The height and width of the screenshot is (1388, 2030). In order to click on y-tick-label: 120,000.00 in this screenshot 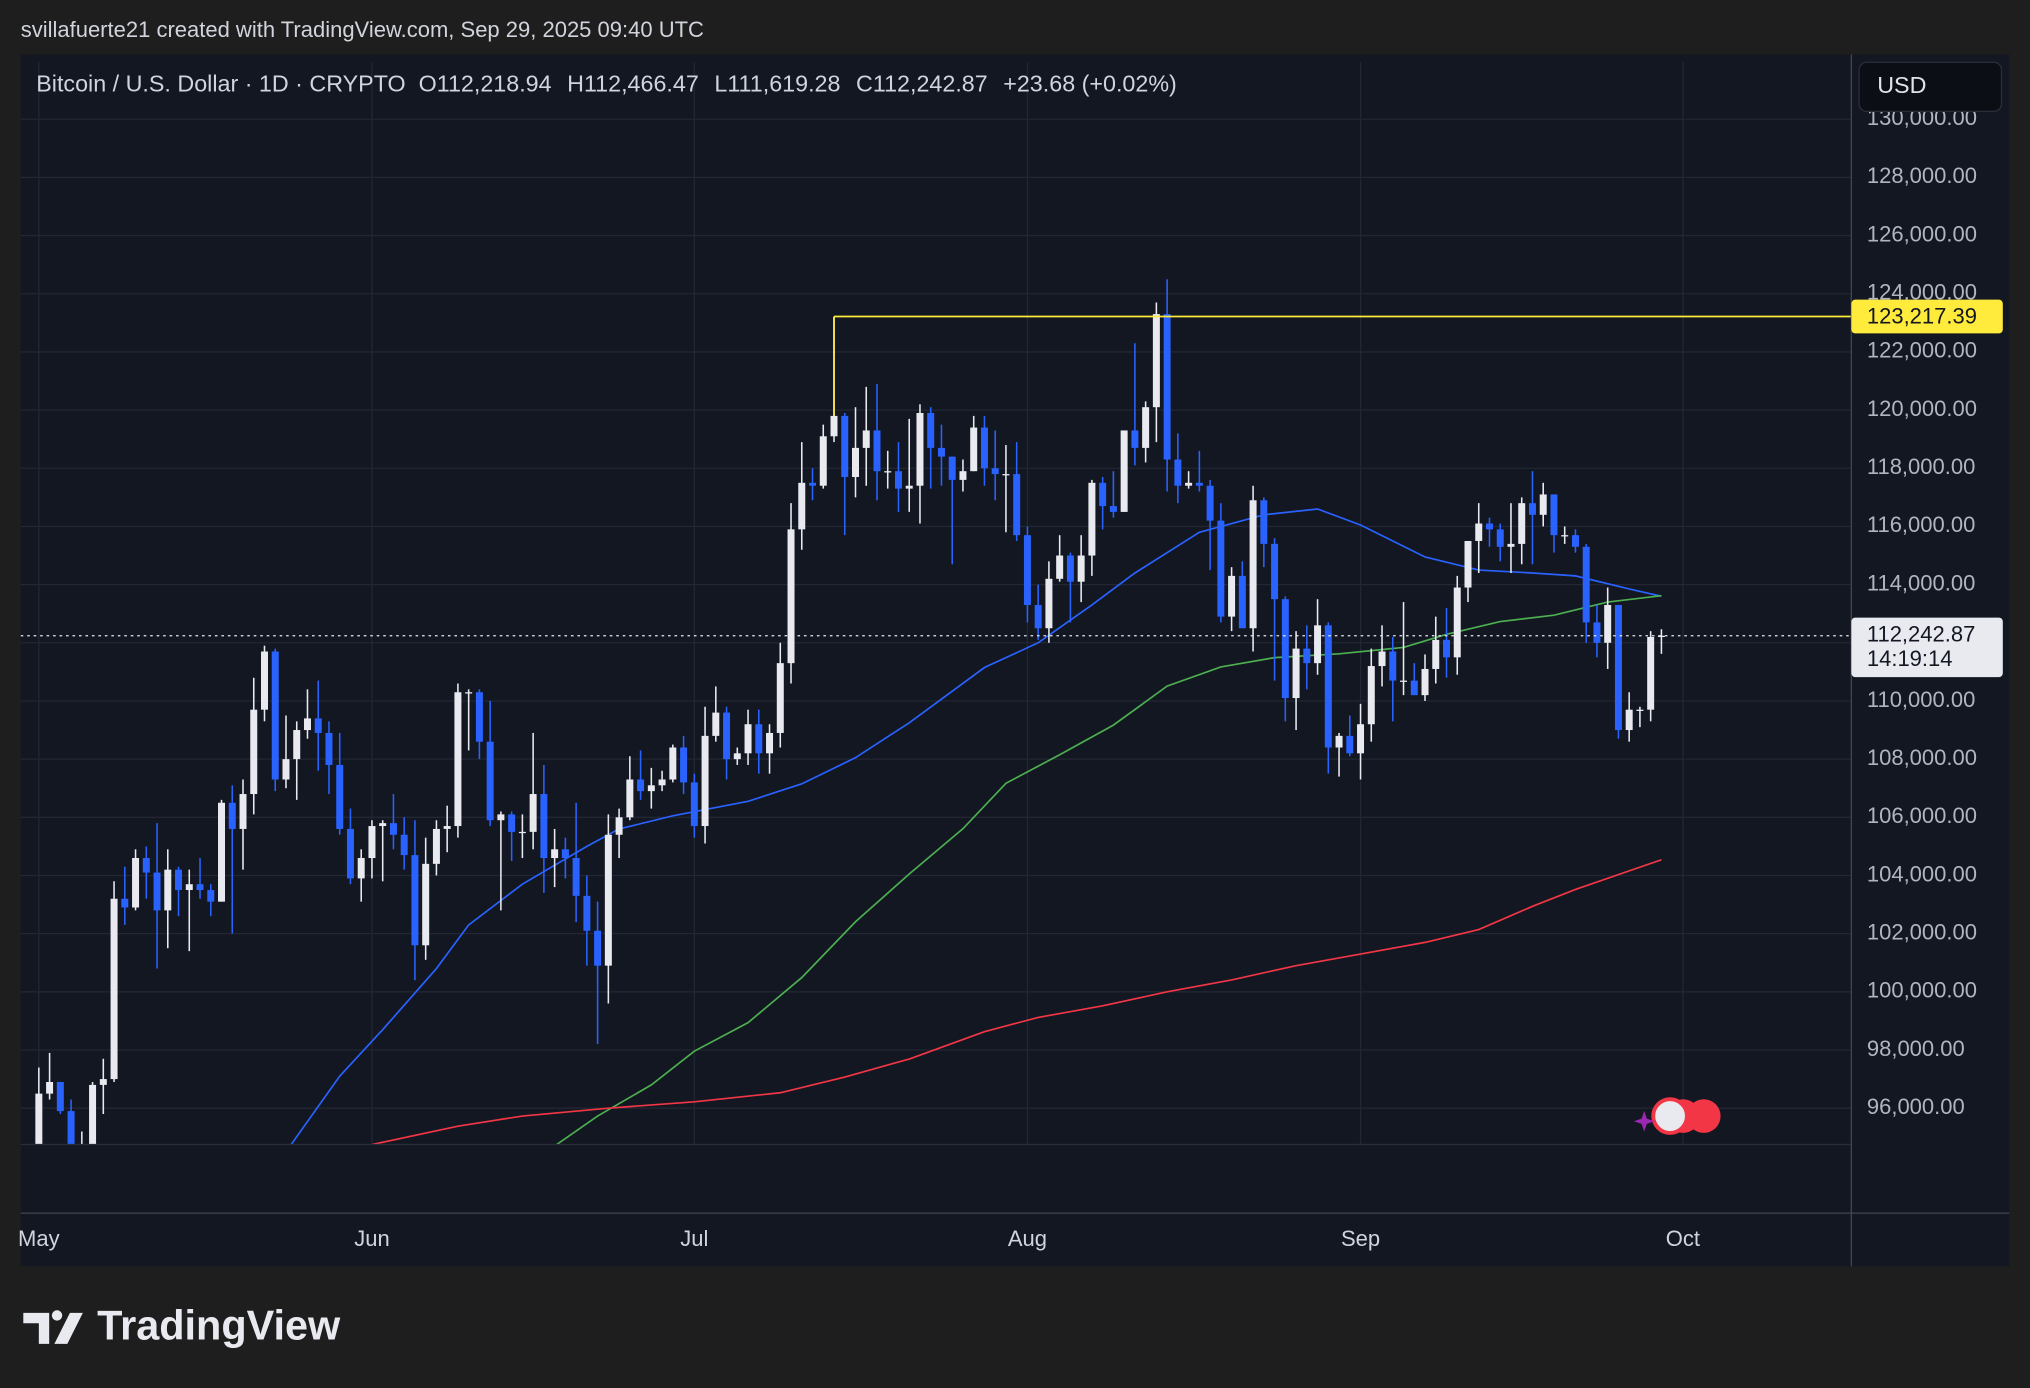, I will do `click(1922, 408)`.